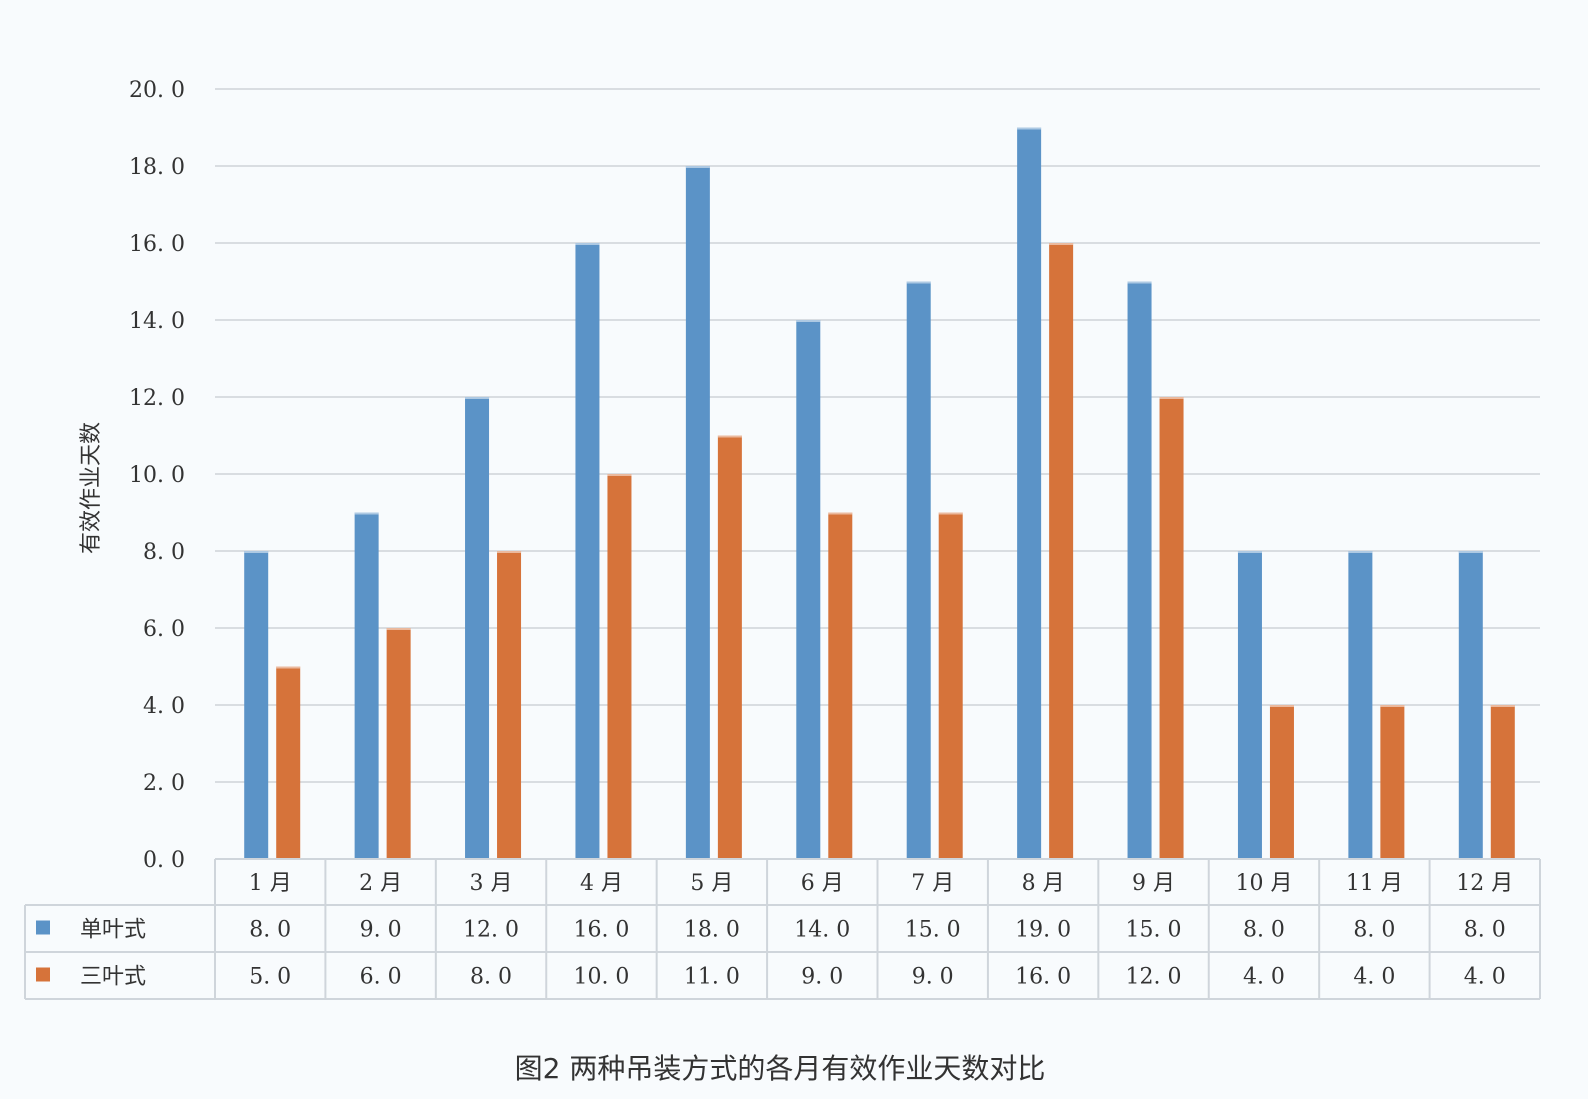 The image size is (1588, 1099). What do you see at coordinates (113, 977) in the screenshot?
I see `legend-label: 三叶式` at bounding box center [113, 977].